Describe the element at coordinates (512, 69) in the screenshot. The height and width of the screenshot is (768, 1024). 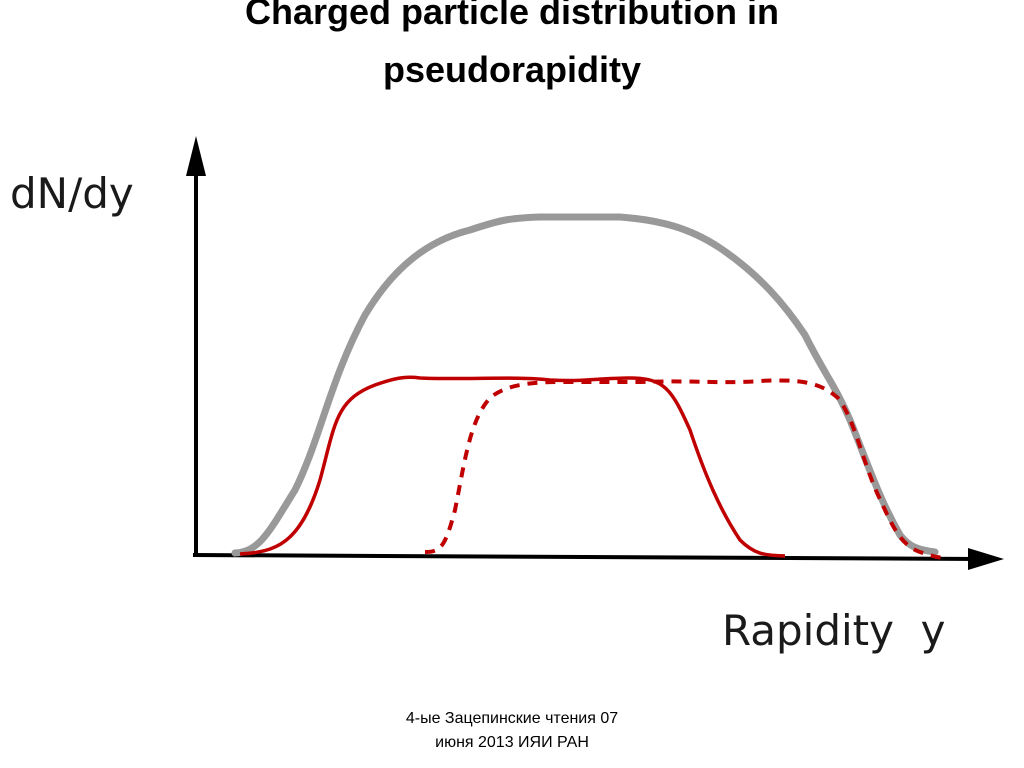
I see `slide-title: pseudorapidity` at that location.